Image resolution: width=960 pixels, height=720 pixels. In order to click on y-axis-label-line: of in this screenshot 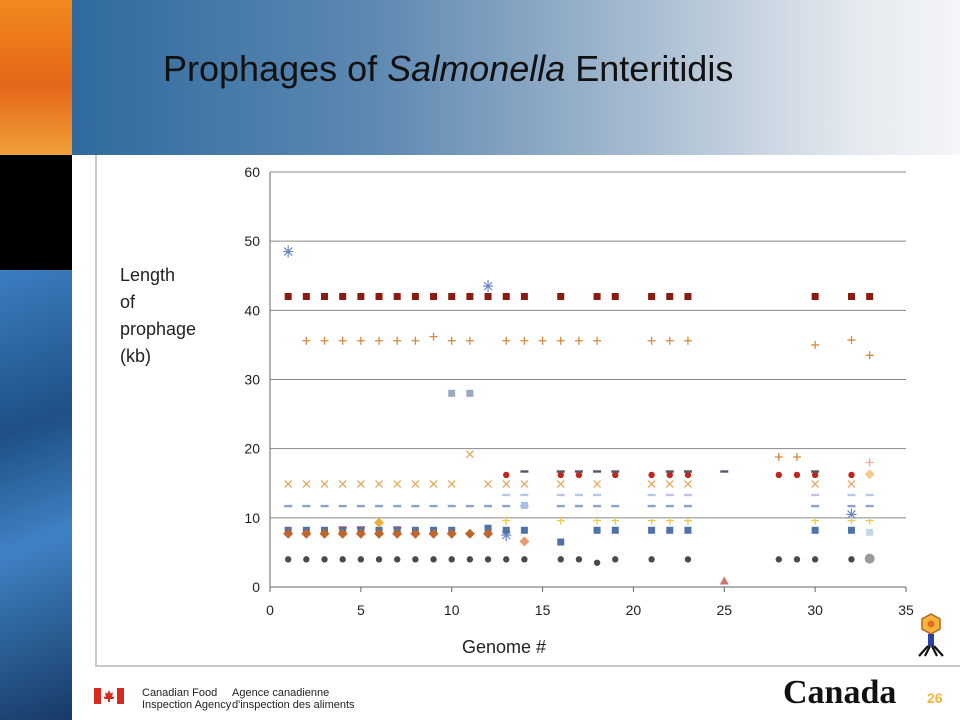, I will do `click(128, 302)`.